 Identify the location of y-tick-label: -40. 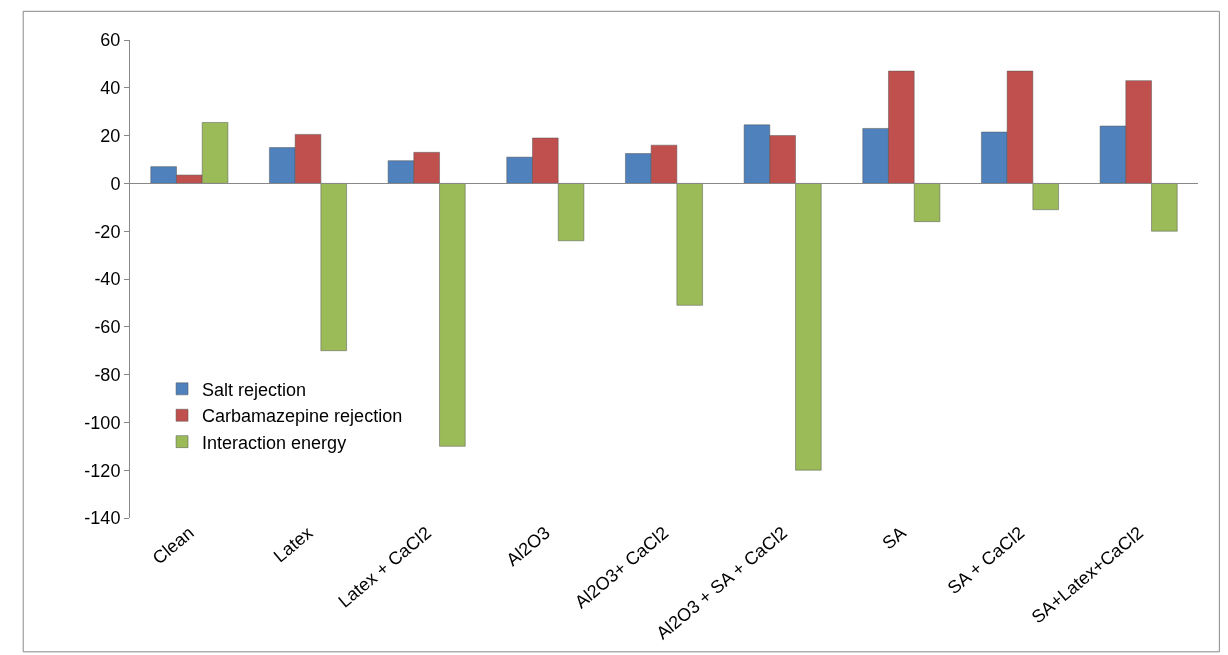
(107, 279).